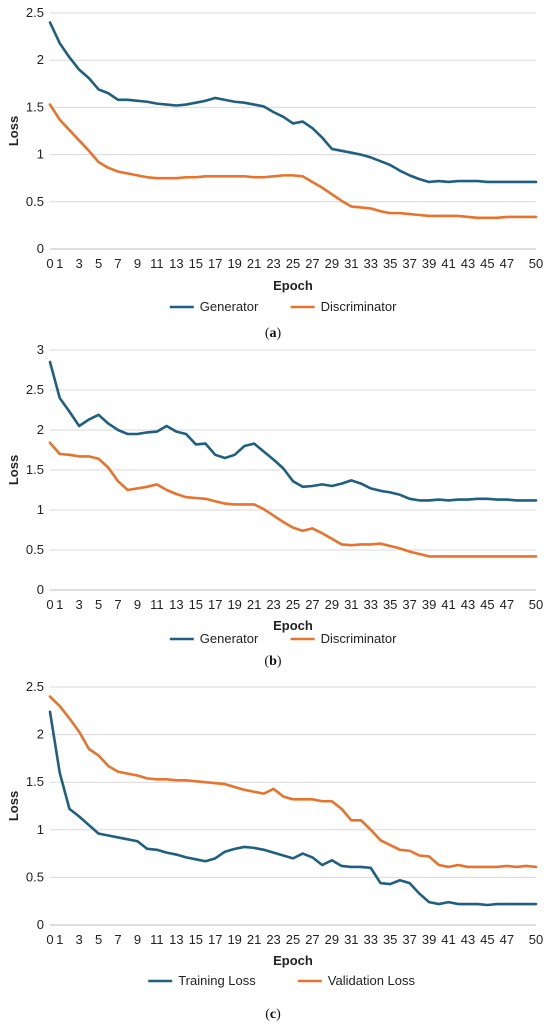 The width and height of the screenshot is (550, 1026). Describe the element at coordinates (293, 499) in the screenshot. I see `series-line-discriminator` at that location.